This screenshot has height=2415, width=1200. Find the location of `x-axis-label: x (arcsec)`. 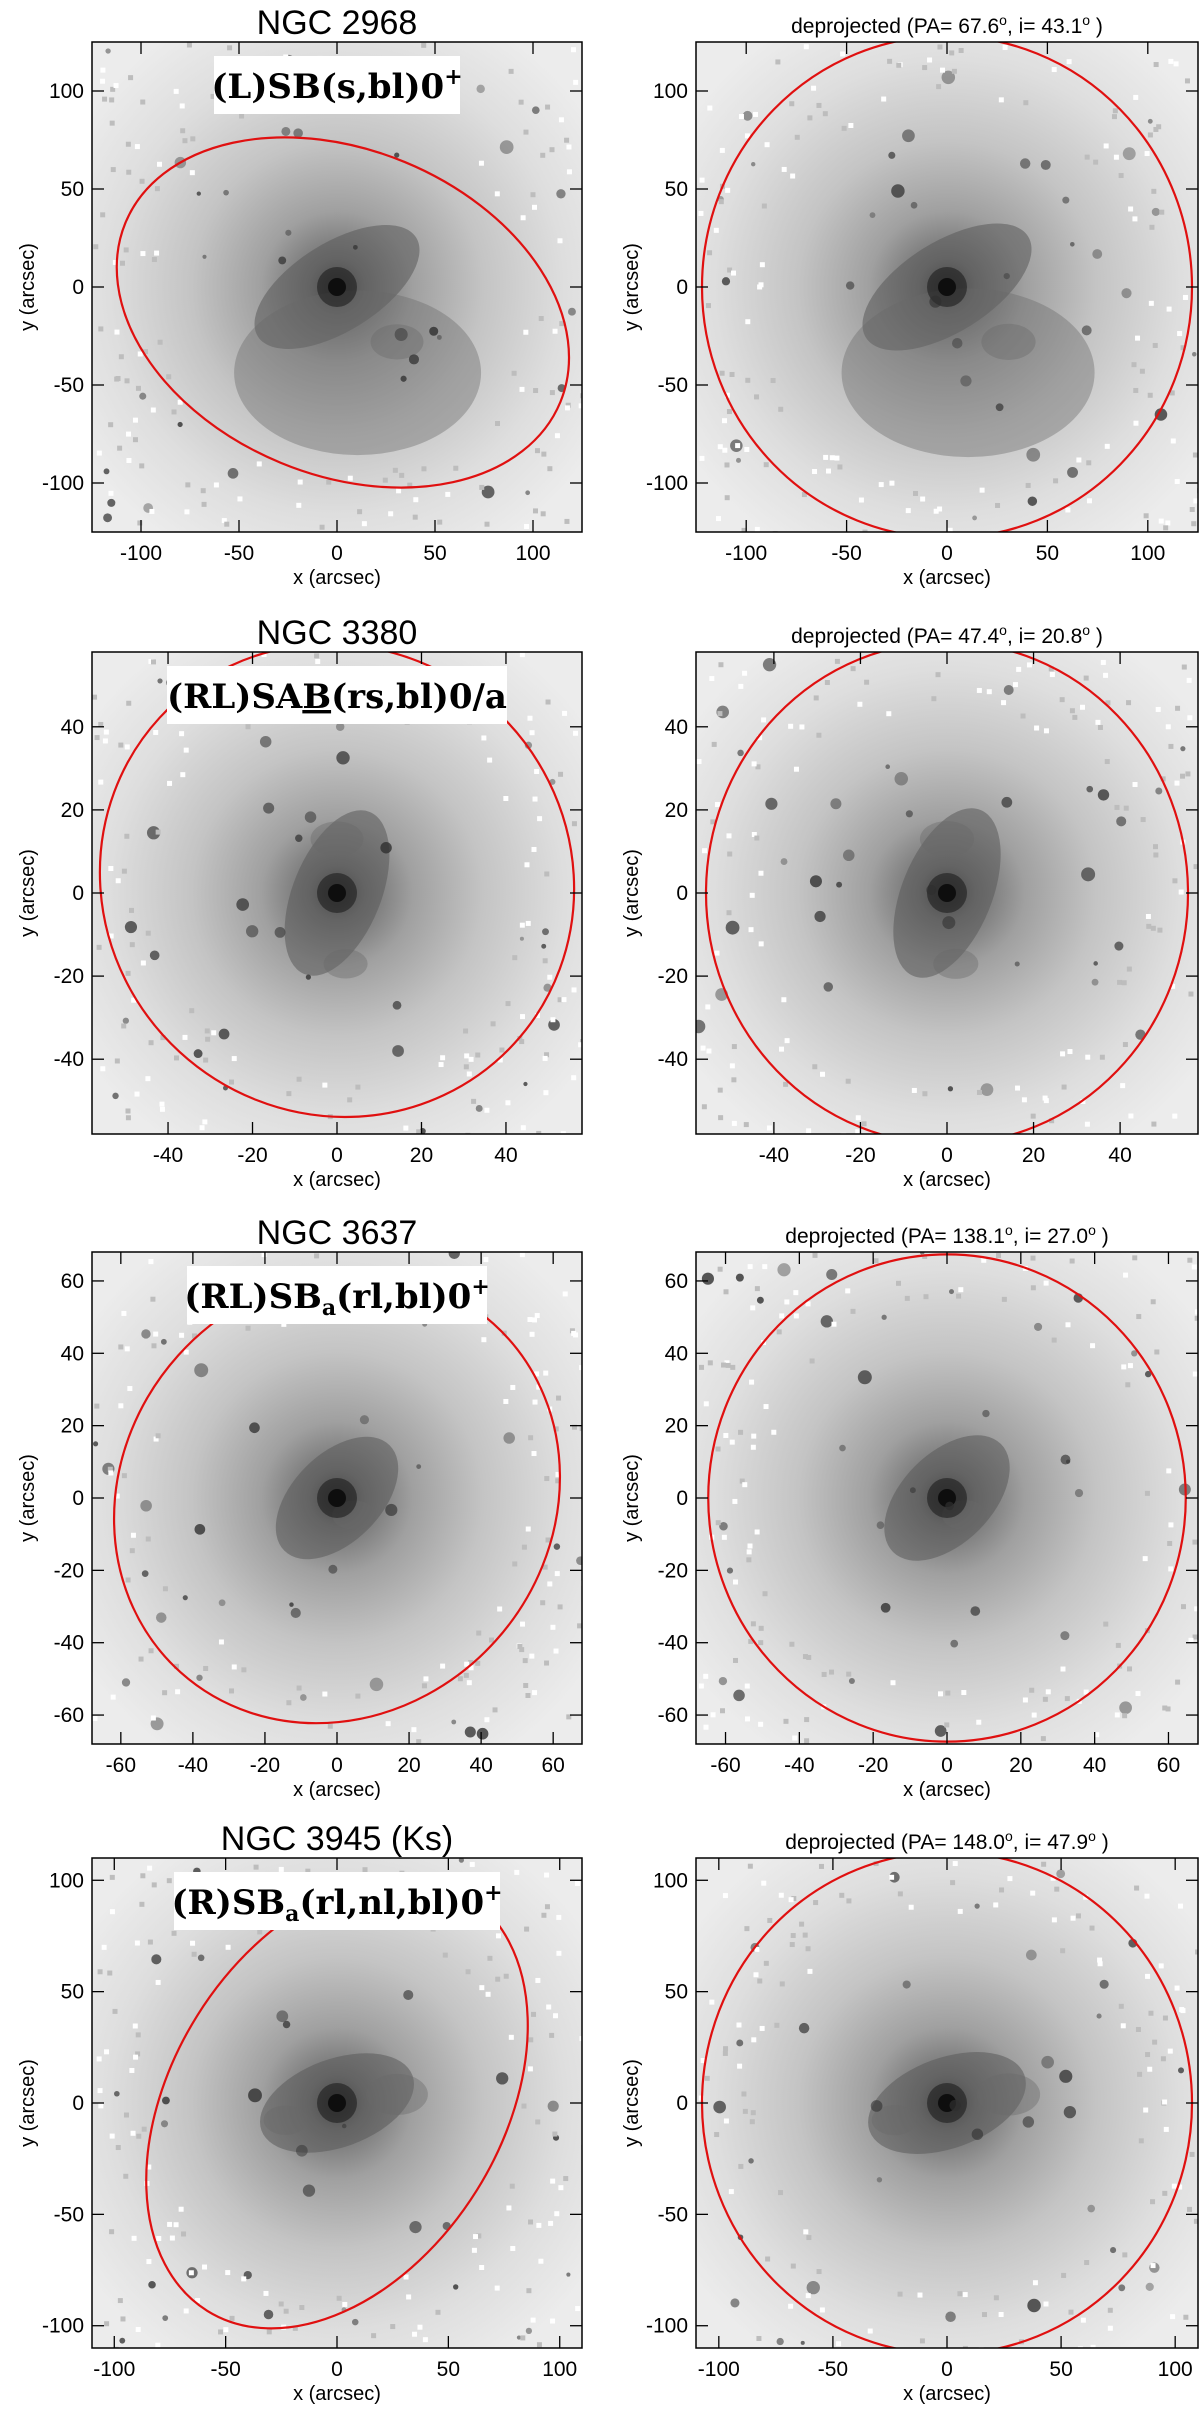

x-axis-label: x (arcsec) is located at coordinates (337, 578).